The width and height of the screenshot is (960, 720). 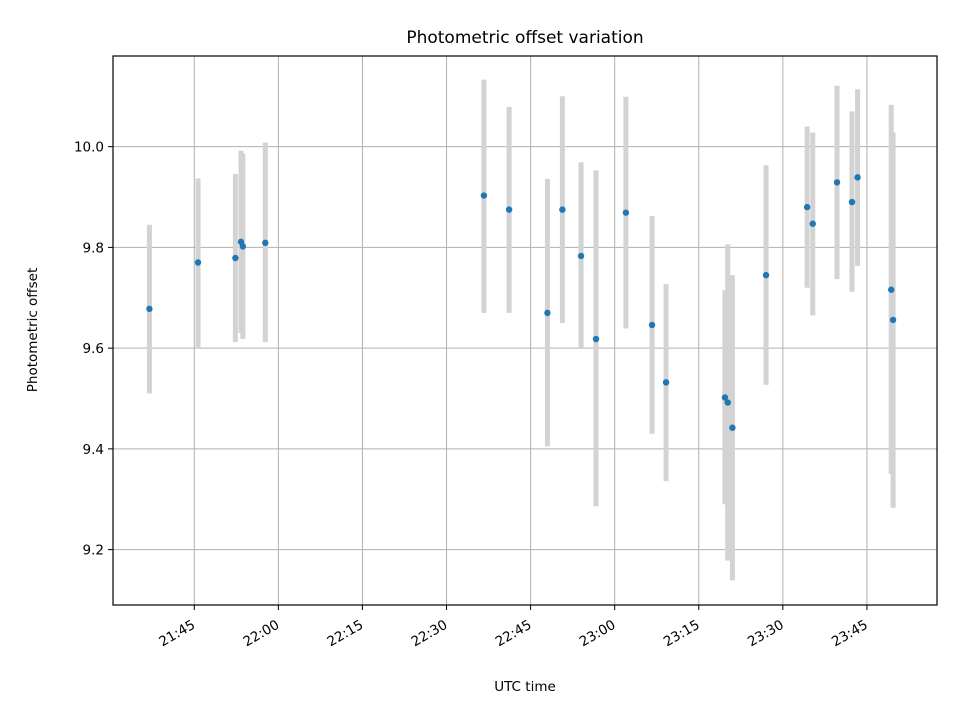 What do you see at coordinates (514, 633) in the screenshot?
I see `x-tick-label: 22:45` at bounding box center [514, 633].